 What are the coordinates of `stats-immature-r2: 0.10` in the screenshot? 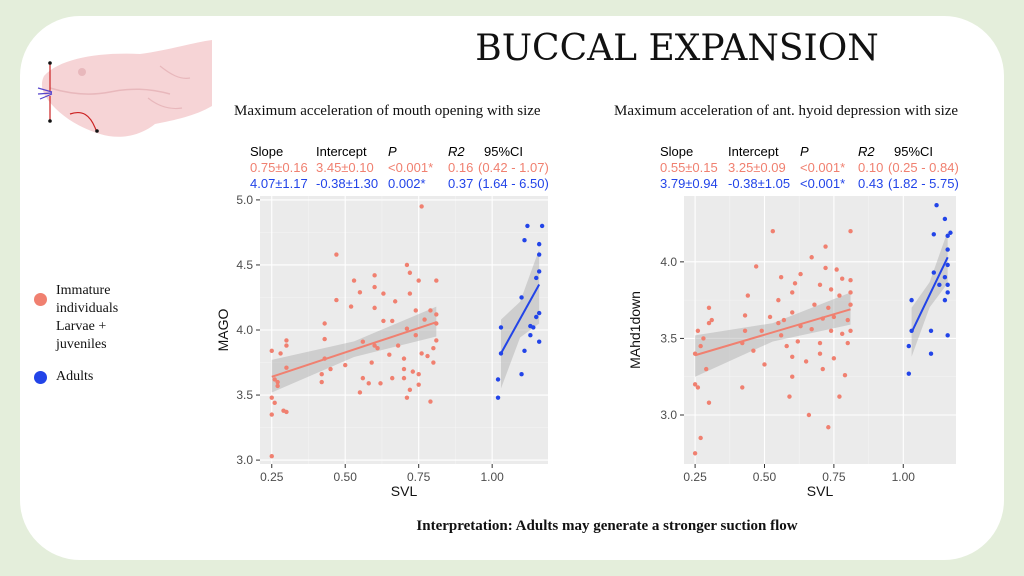 It's located at (871, 167).